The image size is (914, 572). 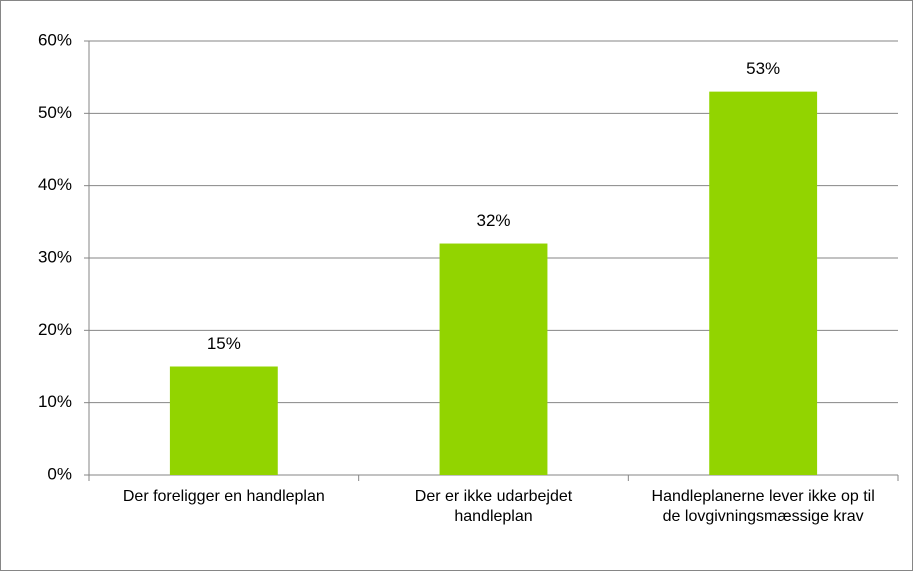 I want to click on x-tick-label: Der foreligger en handleplan, so click(x=223, y=496).